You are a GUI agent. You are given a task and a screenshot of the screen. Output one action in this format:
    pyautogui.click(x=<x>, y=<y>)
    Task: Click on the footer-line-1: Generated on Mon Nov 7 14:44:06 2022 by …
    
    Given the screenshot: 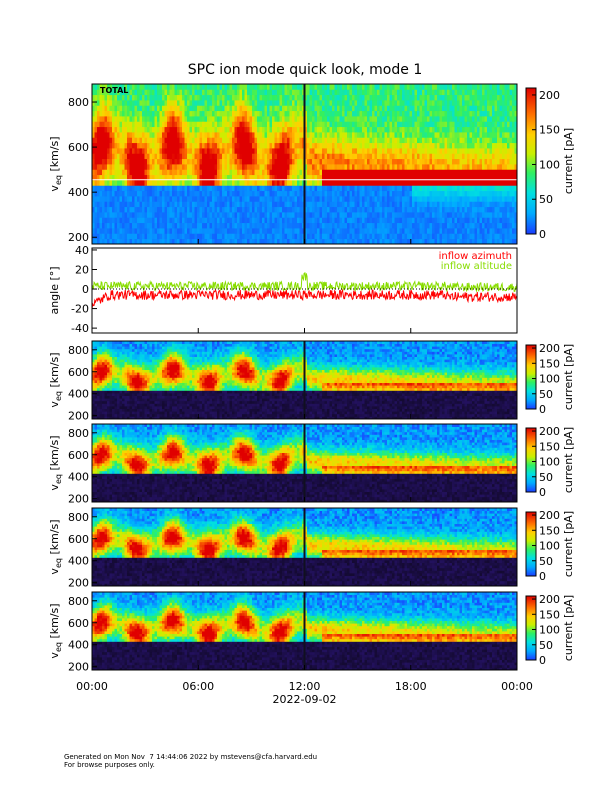 What is the action you would take?
    pyautogui.click(x=190, y=757)
    